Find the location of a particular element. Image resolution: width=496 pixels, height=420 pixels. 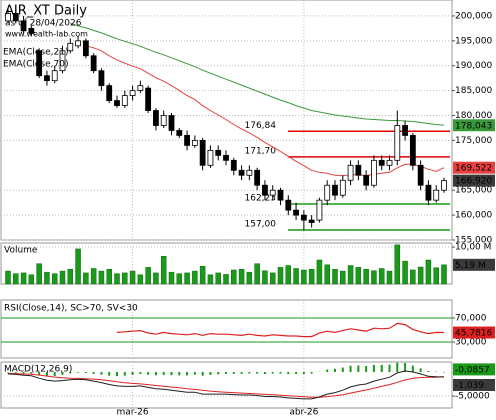

y-tick-label: 160,000 is located at coordinates (473, 216).